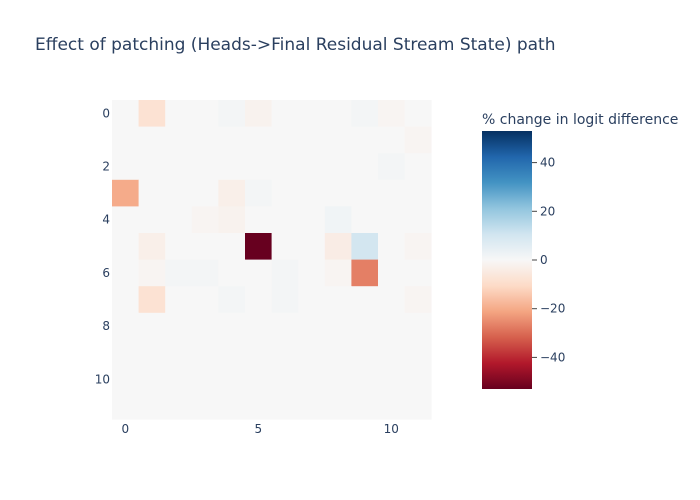  Describe the element at coordinates (106, 113) in the screenshot. I see `y-tick-label: 0` at that location.